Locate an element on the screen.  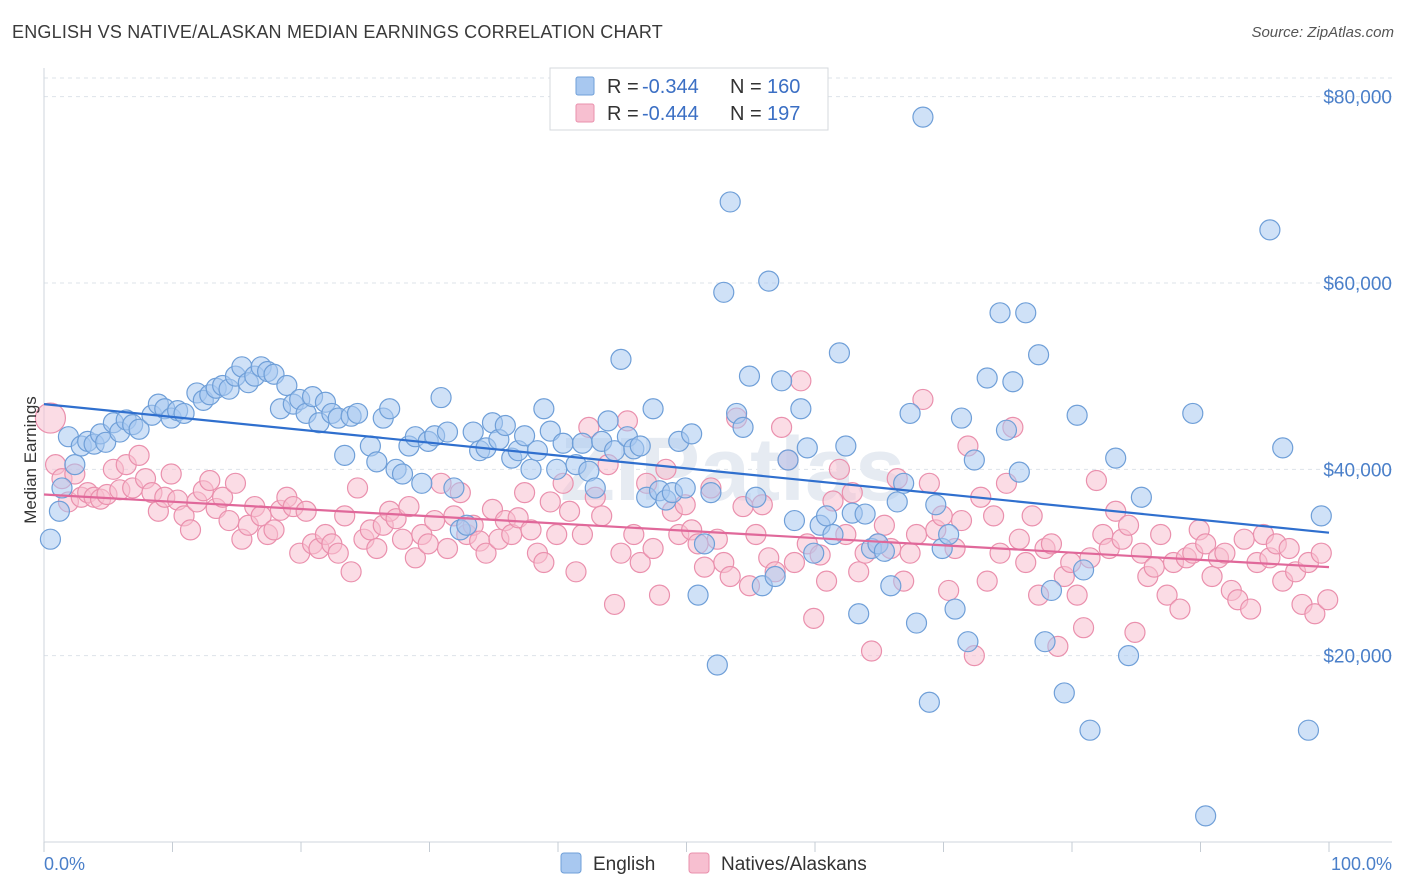
legend-swatch-native is located at coordinates (585, 113).